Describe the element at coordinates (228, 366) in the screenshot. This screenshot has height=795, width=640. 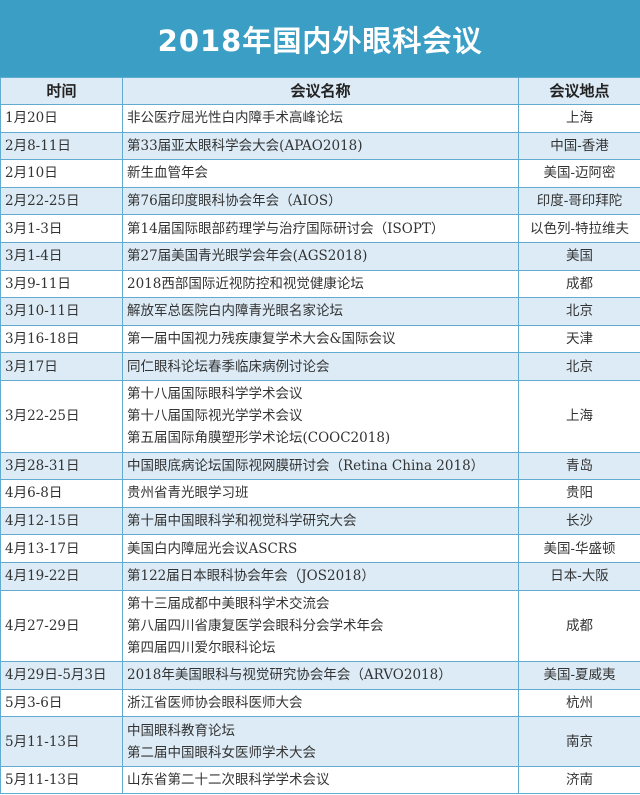
I see `conference-name: 同仁眼科论坛春季临床病例讨论会` at that location.